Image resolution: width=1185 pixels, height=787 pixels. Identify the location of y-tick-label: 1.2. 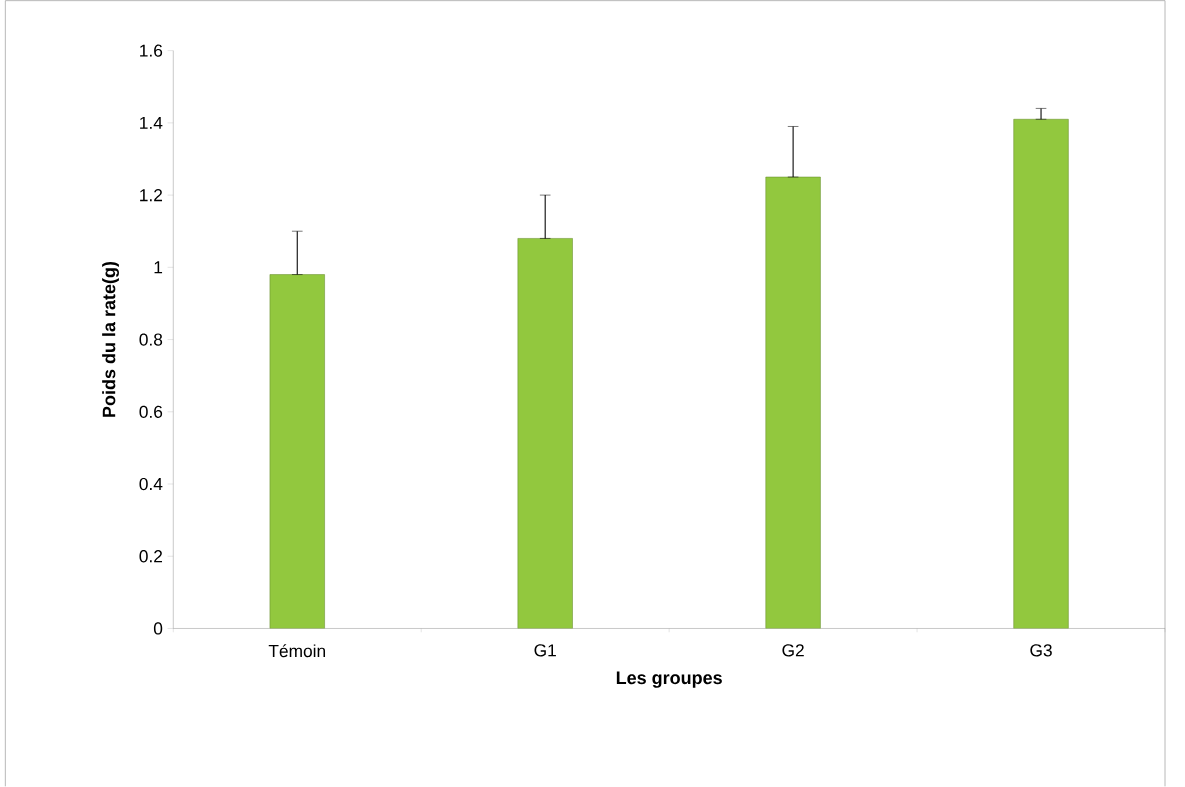
(151, 195).